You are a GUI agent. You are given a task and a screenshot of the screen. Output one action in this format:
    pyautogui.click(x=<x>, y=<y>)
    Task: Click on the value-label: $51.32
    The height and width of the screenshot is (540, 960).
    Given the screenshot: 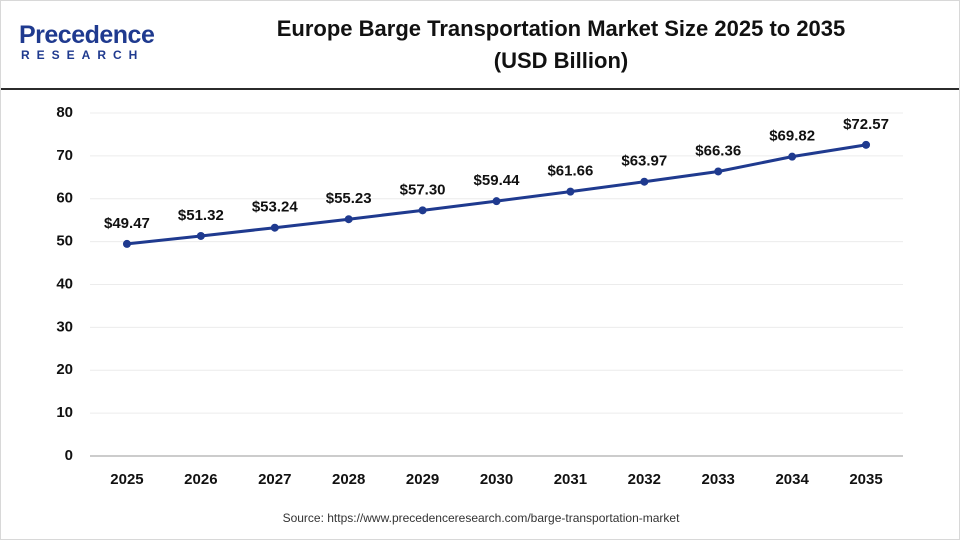 What is the action you would take?
    pyautogui.click(x=201, y=215)
    